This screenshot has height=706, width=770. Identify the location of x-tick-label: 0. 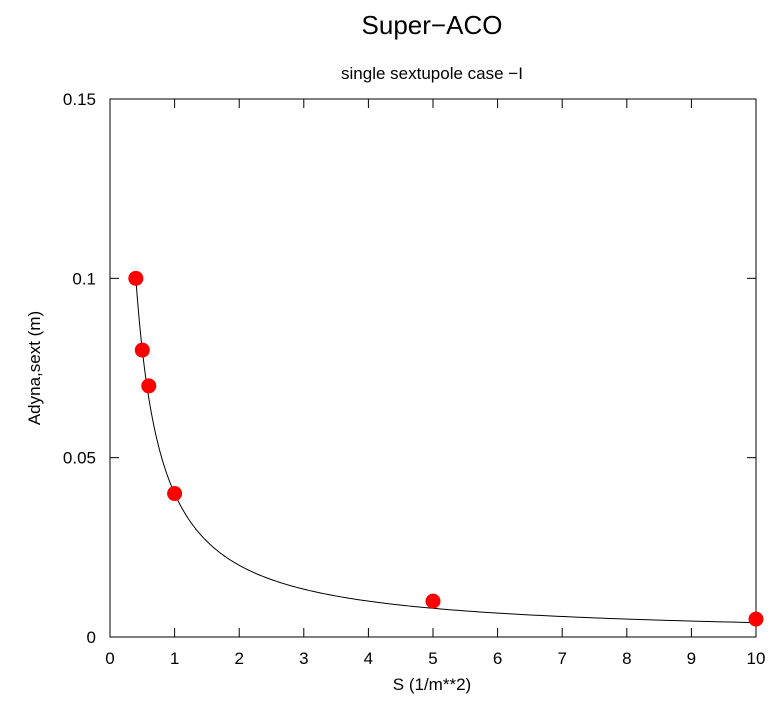
(109, 658).